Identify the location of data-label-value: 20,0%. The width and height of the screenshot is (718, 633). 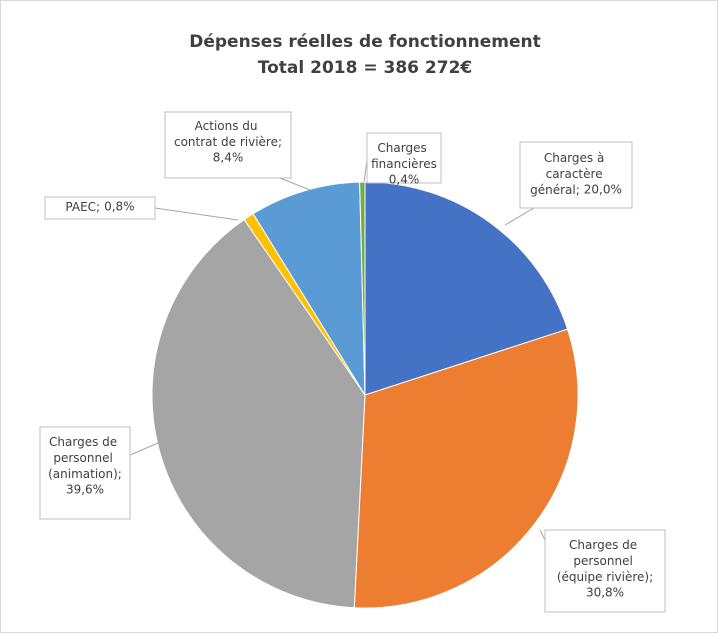
(603, 190).